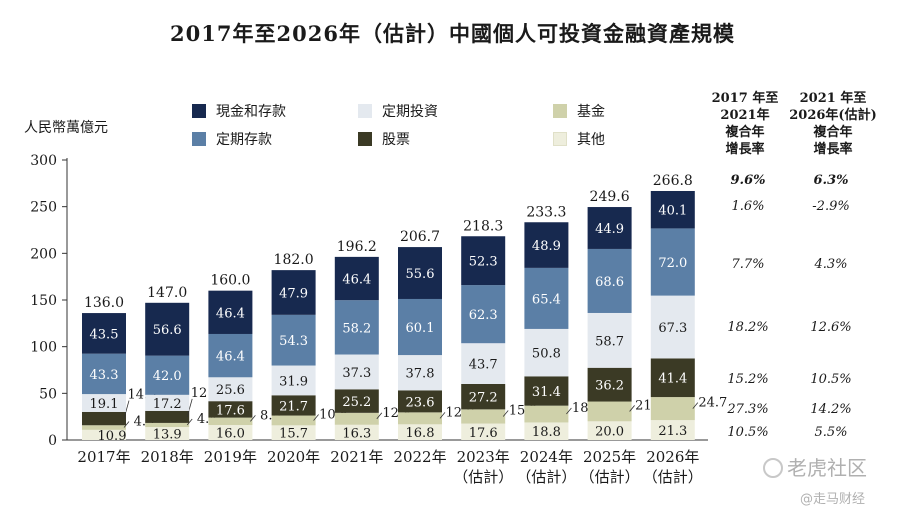 The image size is (905, 518). I want to click on y-tick-label: 200, so click(43, 254).